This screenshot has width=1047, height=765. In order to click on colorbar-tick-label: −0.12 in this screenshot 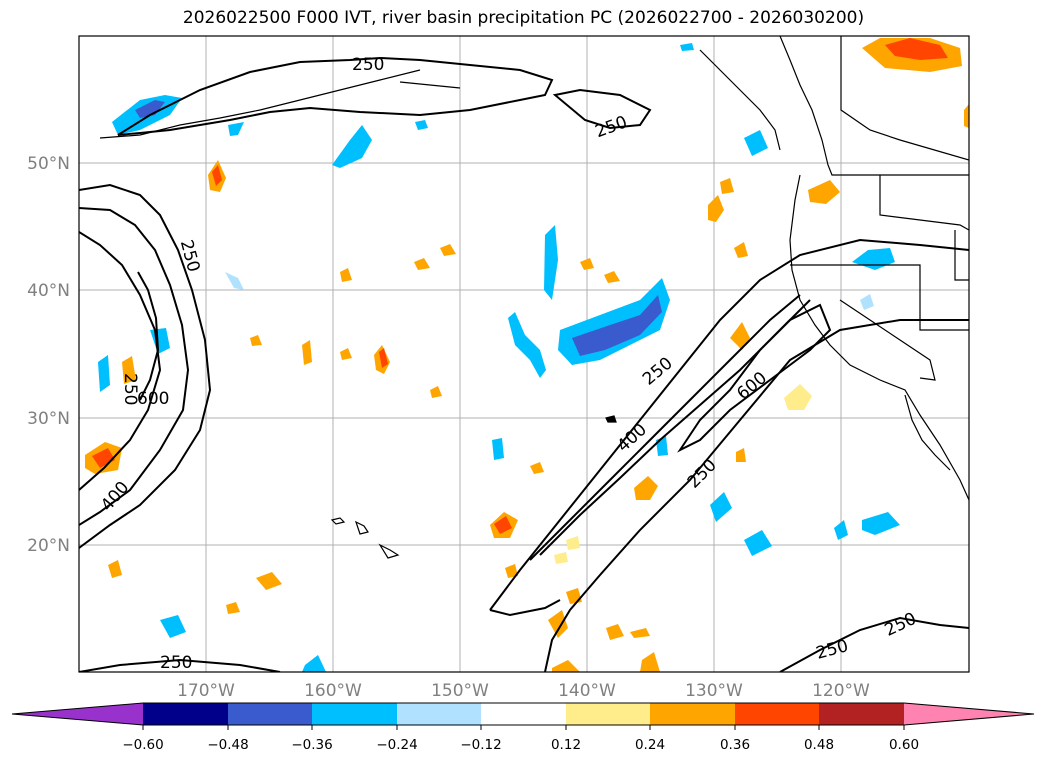, I will do `click(480, 745)`.